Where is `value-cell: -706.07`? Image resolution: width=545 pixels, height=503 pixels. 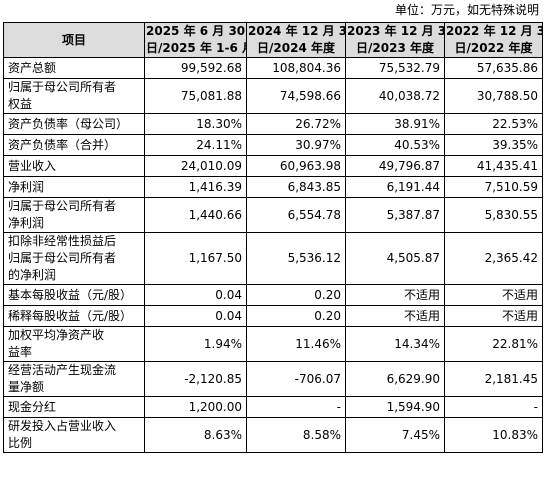
value-cell: -706.07 is located at coordinates (296, 379).